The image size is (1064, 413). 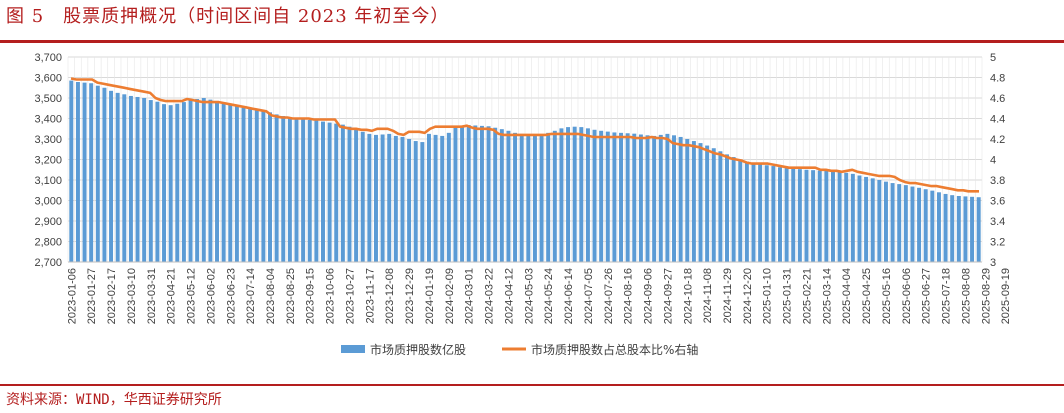 What do you see at coordinates (993, 263) in the screenshot?
I see `y-right-tick-label: 3` at bounding box center [993, 263].